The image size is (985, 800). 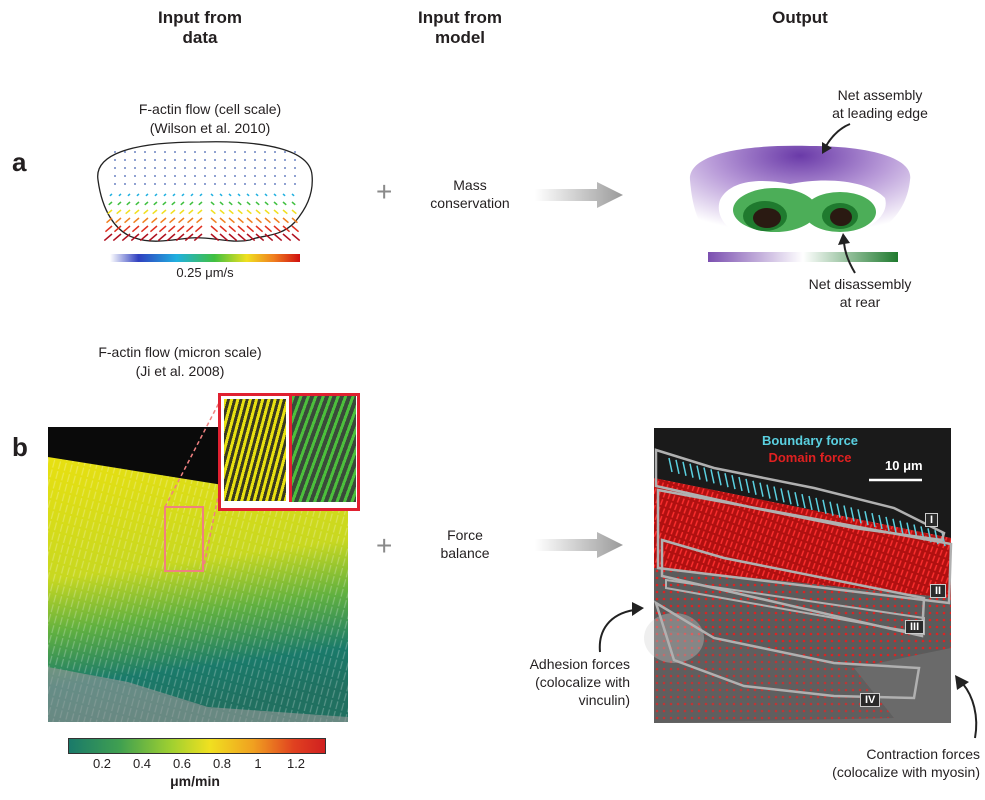 I want to click on colorbar-tick: 0.8, so click(x=222, y=763).